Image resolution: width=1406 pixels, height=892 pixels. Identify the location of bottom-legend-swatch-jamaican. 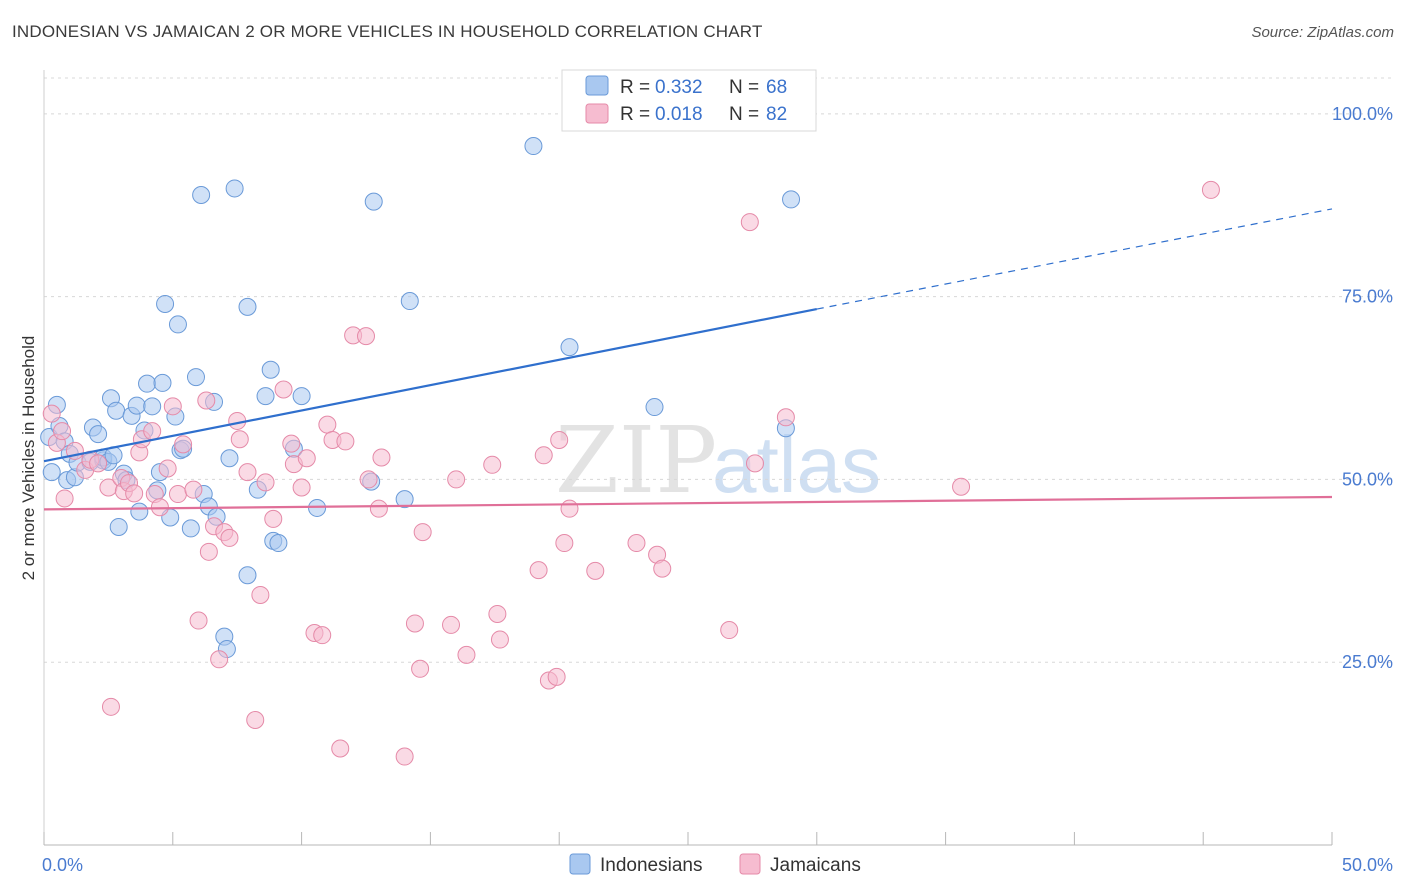
(750, 864).